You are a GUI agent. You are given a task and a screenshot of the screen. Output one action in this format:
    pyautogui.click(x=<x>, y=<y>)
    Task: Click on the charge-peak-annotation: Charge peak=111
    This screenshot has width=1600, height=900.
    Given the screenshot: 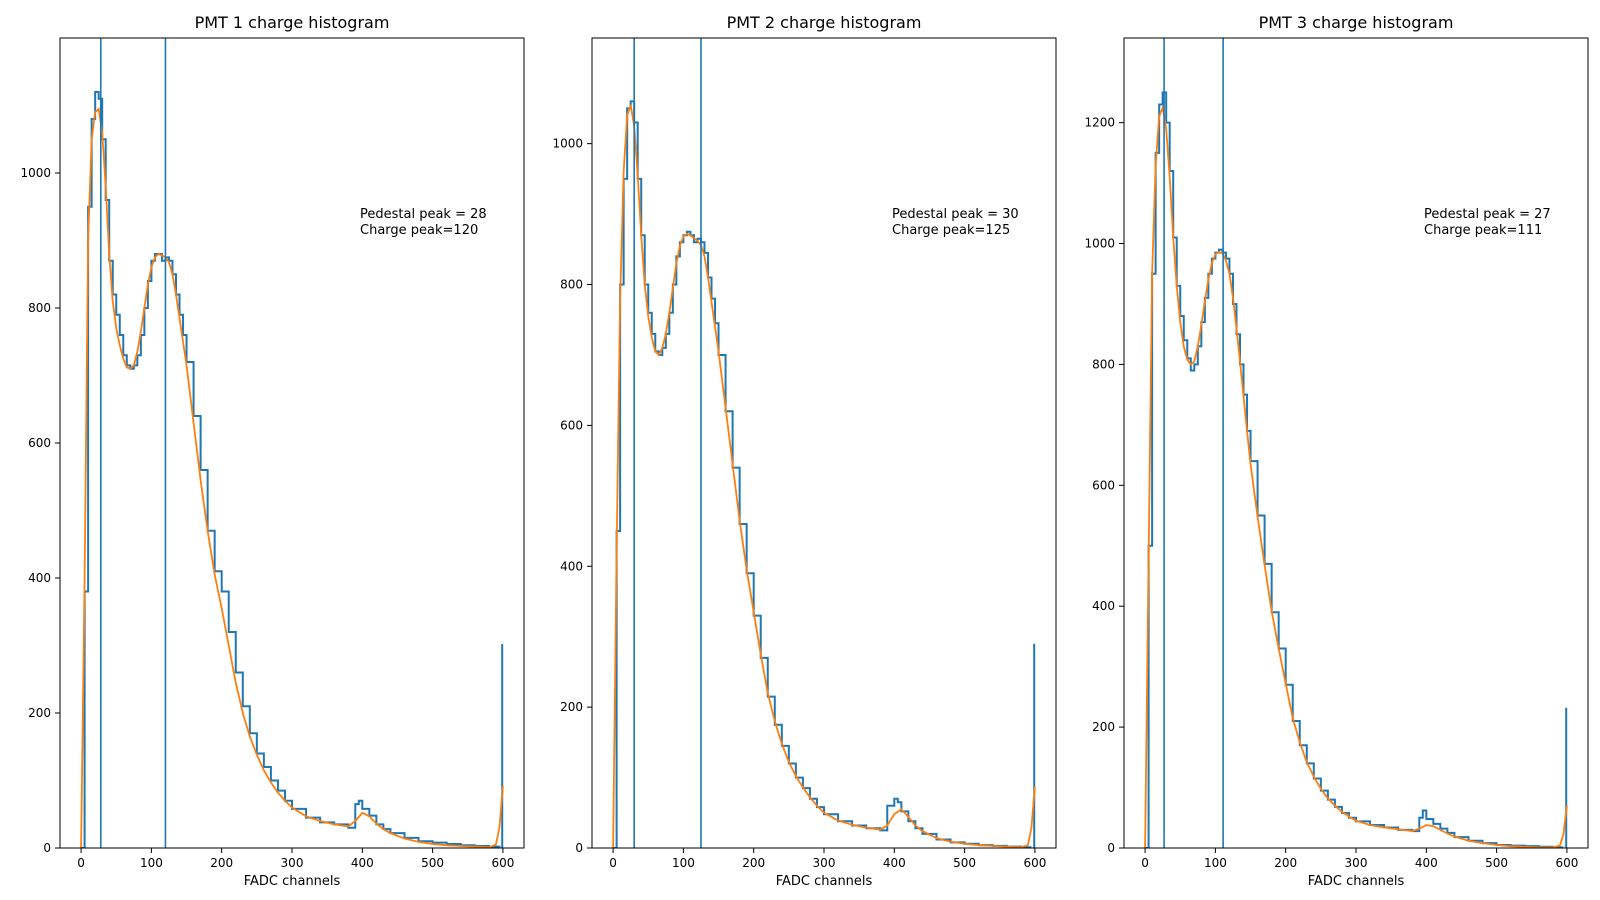 What is the action you would take?
    pyautogui.click(x=1483, y=230)
    